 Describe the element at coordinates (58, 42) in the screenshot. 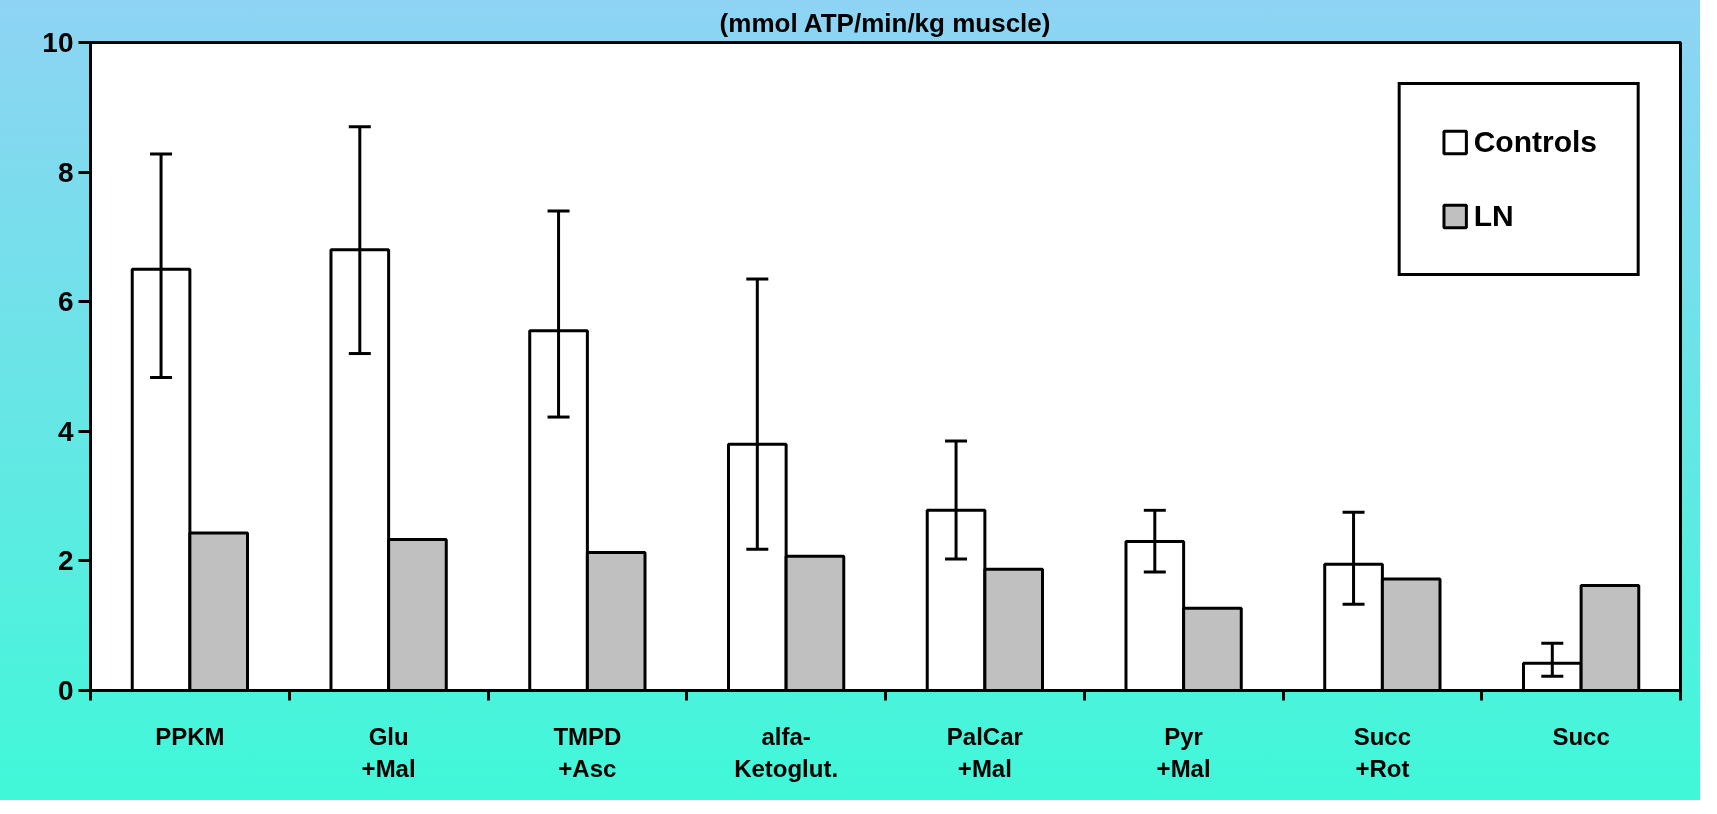

I see `y-tick-label: 10` at that location.